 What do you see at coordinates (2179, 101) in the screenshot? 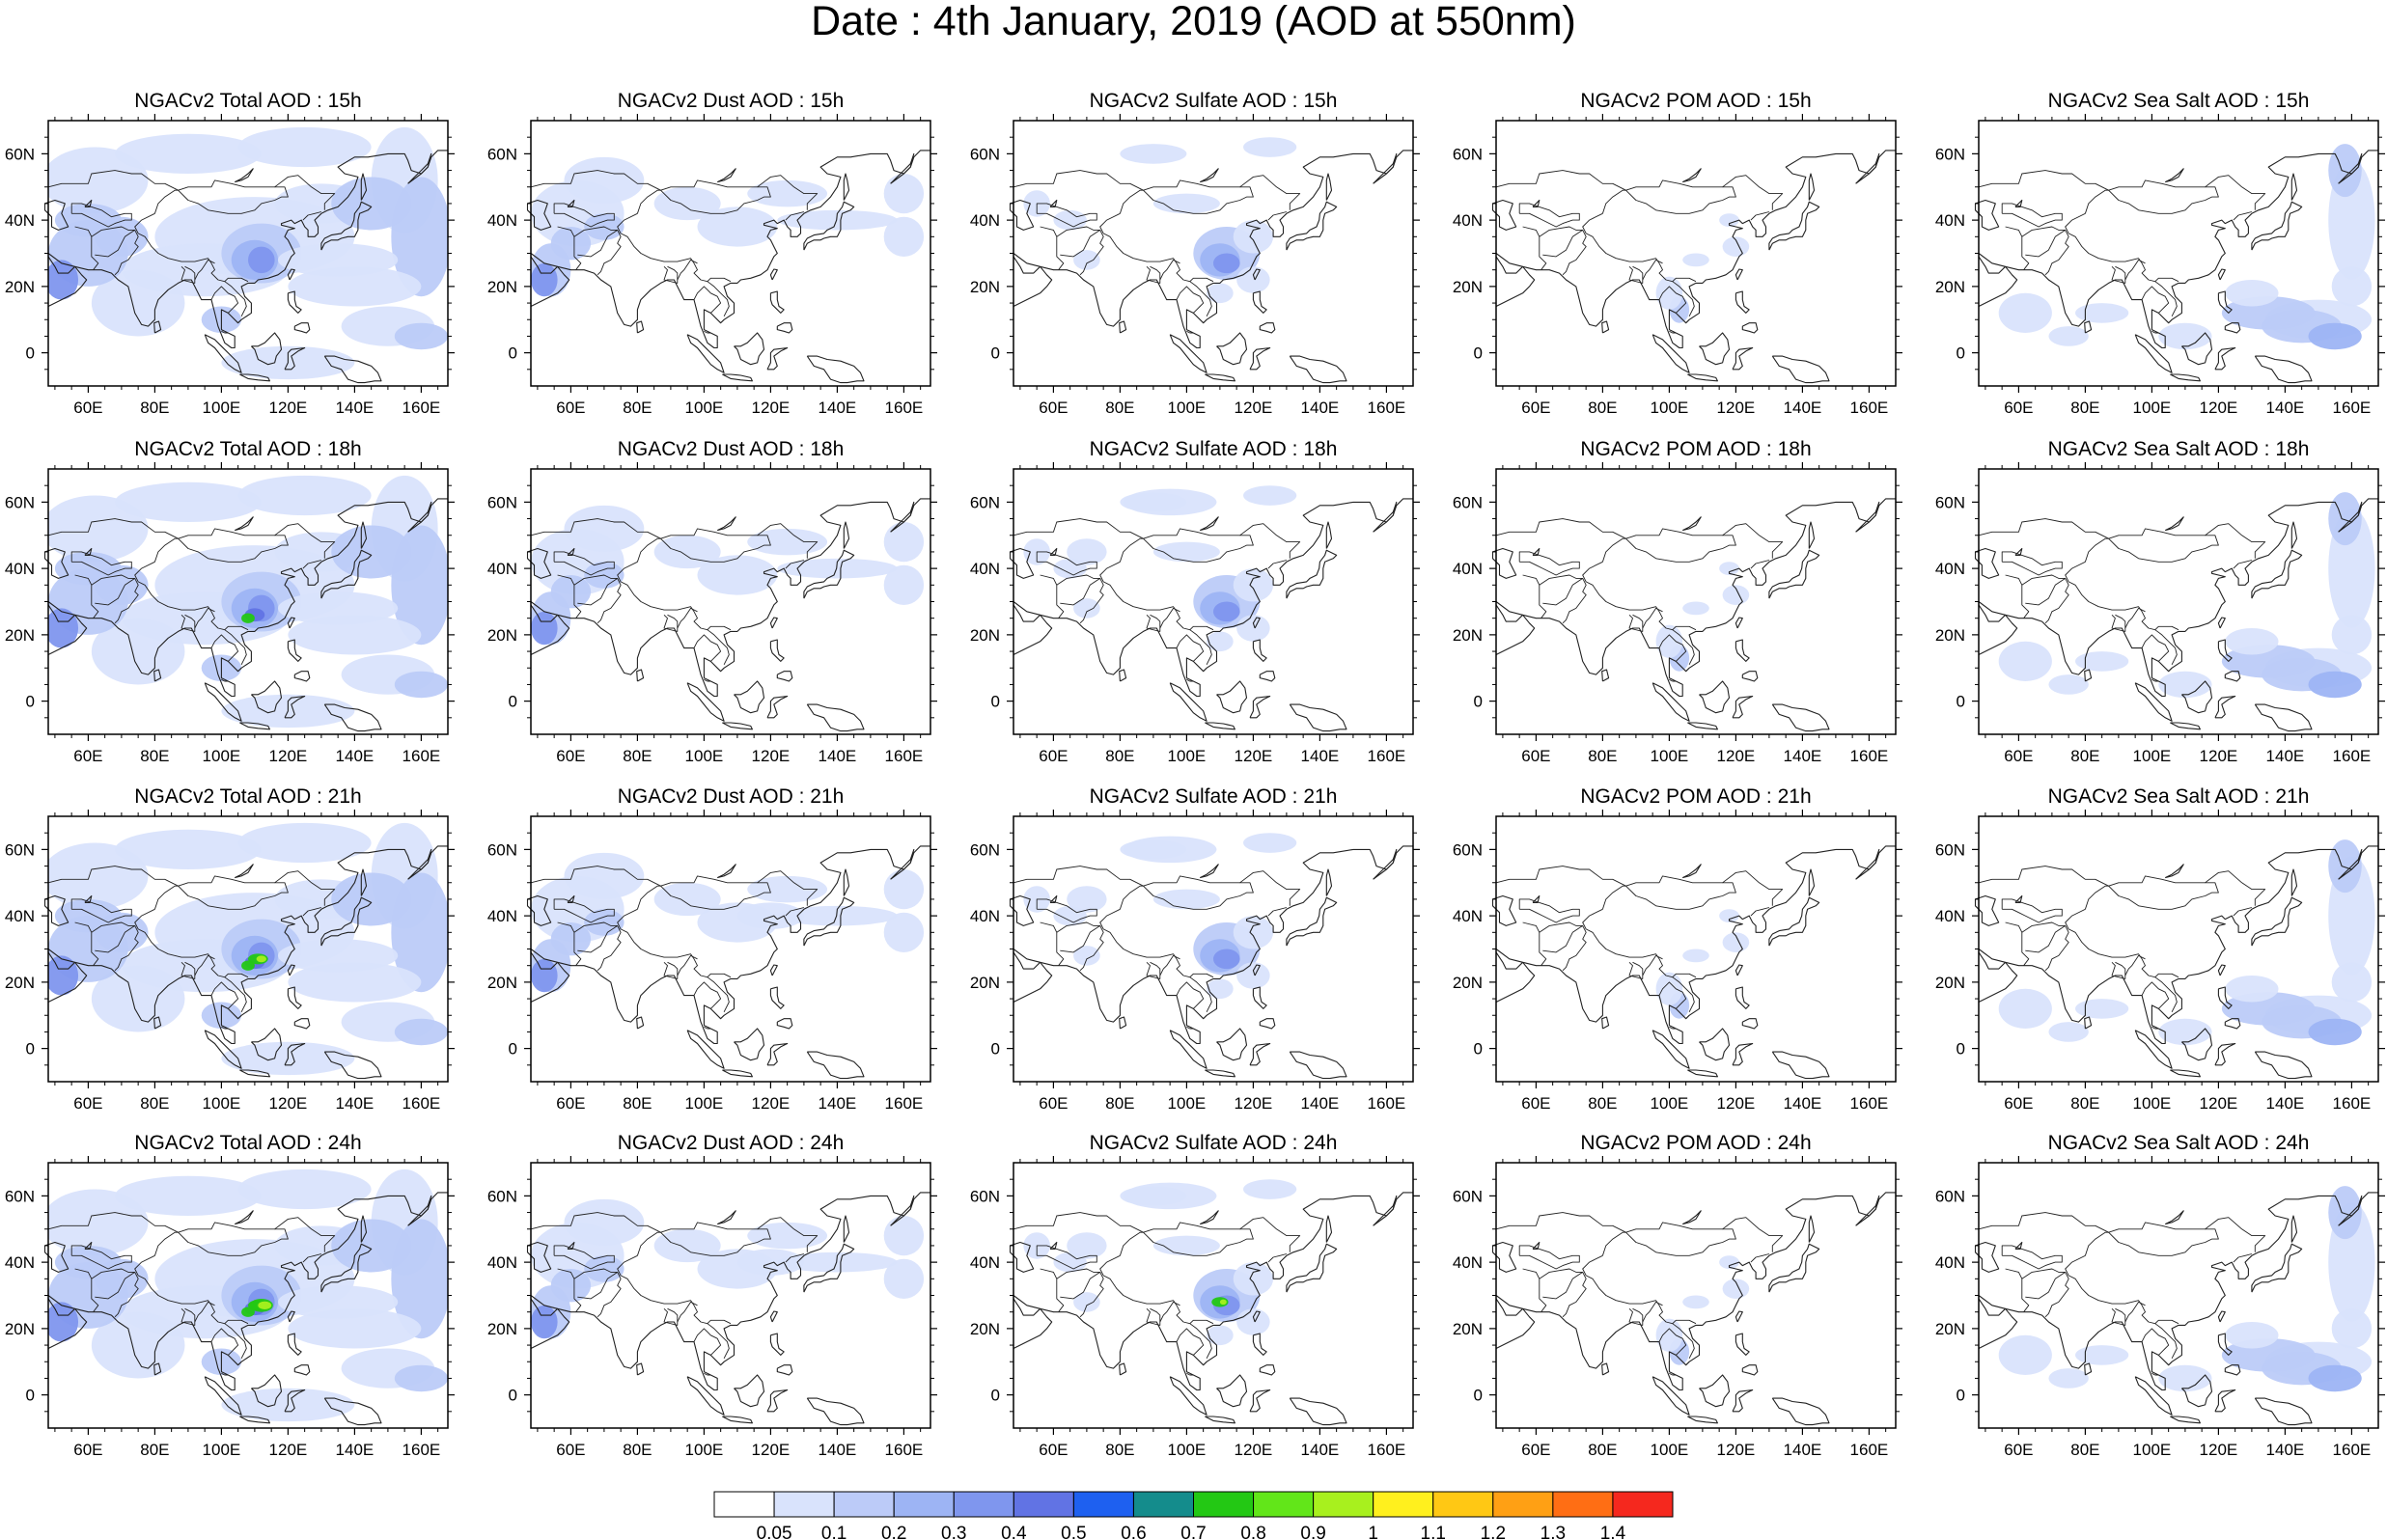
I see `panel-title: NGACv2 Sea Salt AOD : 15h` at bounding box center [2179, 101].